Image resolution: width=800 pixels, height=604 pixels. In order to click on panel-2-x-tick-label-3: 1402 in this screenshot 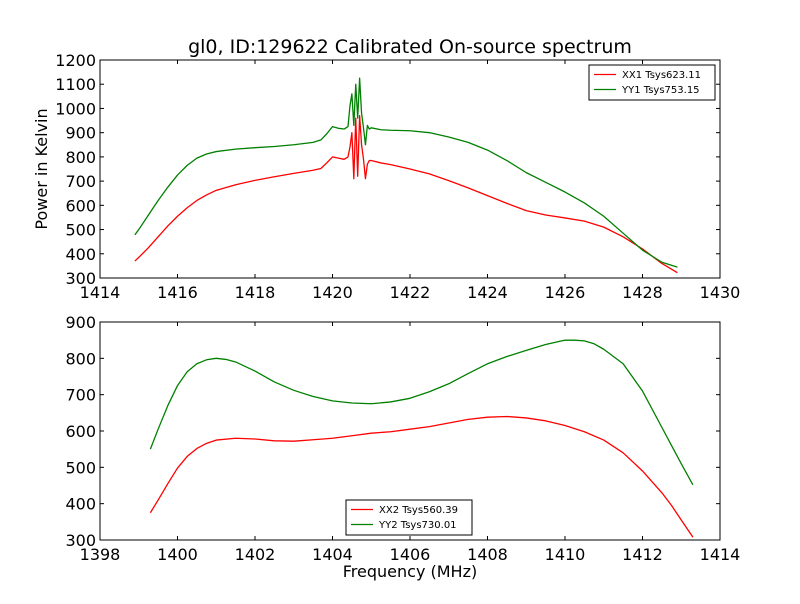, I will do `click(255, 554)`.